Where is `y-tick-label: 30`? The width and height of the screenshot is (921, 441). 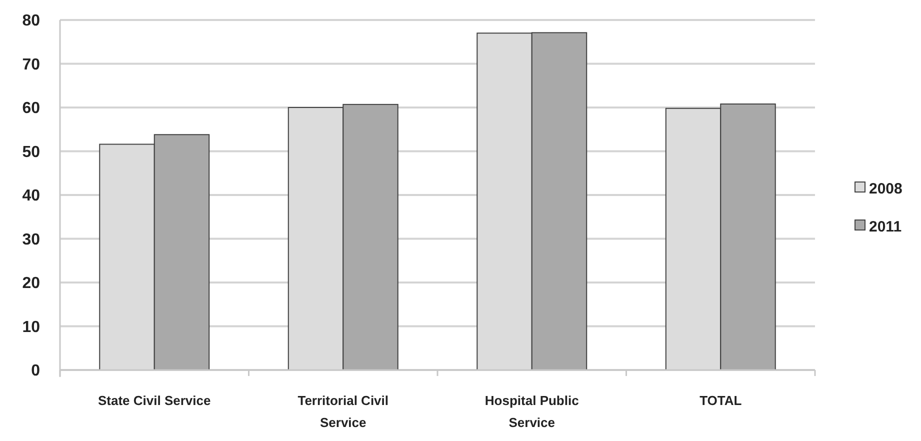
y-tick-label: 30 is located at coordinates (31, 239).